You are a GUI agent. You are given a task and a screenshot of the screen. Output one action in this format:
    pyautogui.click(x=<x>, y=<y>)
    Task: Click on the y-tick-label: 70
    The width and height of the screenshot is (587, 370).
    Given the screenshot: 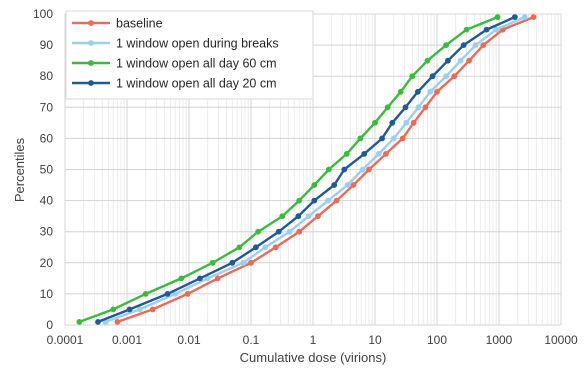 What is the action you would take?
    pyautogui.click(x=47, y=107)
    